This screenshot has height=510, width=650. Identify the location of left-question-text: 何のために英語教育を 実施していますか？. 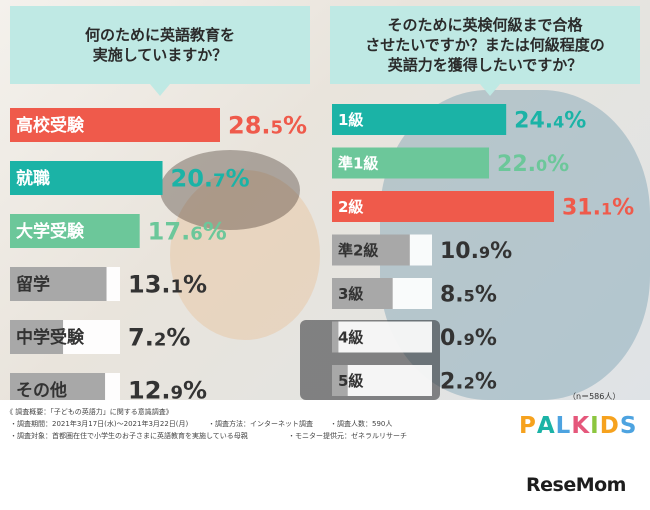
(159, 44).